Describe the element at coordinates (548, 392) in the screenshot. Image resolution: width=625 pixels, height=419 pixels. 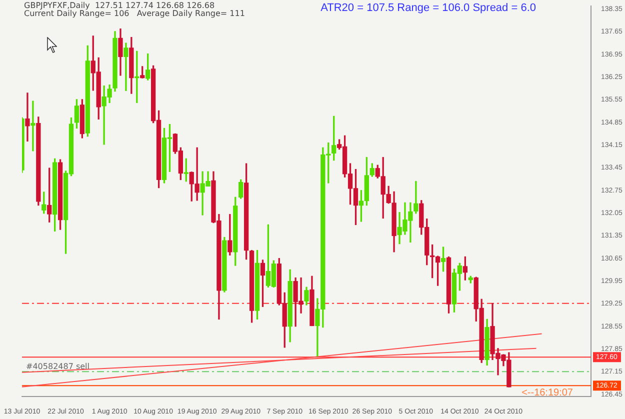
I see `annotation: <--16:19:07` at that location.